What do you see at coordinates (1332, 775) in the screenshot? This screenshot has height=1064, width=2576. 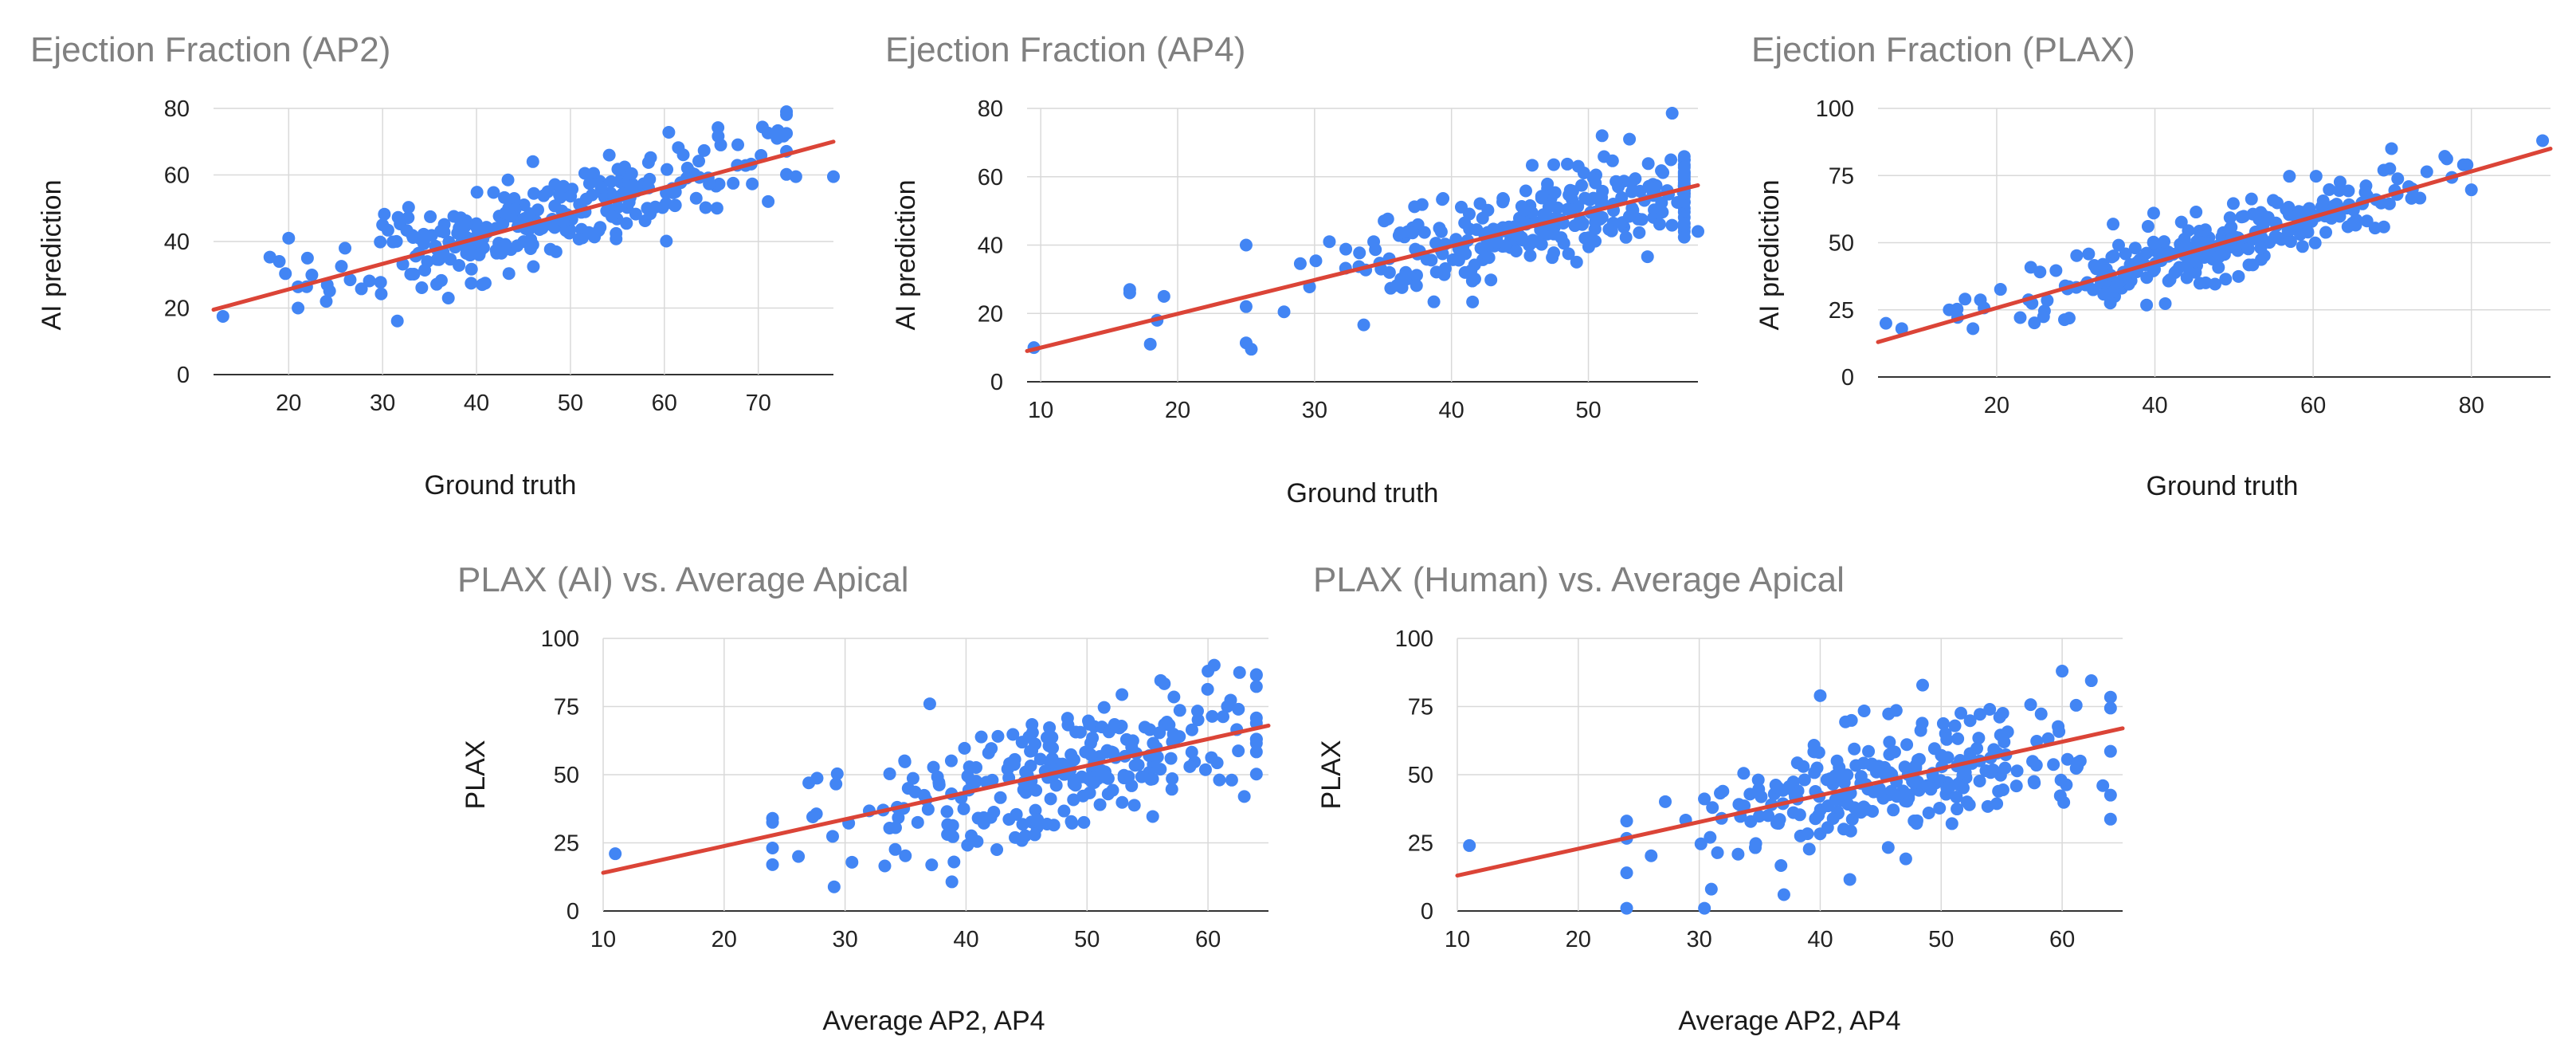 I see `y-axis-label: PLAX` at bounding box center [1332, 775].